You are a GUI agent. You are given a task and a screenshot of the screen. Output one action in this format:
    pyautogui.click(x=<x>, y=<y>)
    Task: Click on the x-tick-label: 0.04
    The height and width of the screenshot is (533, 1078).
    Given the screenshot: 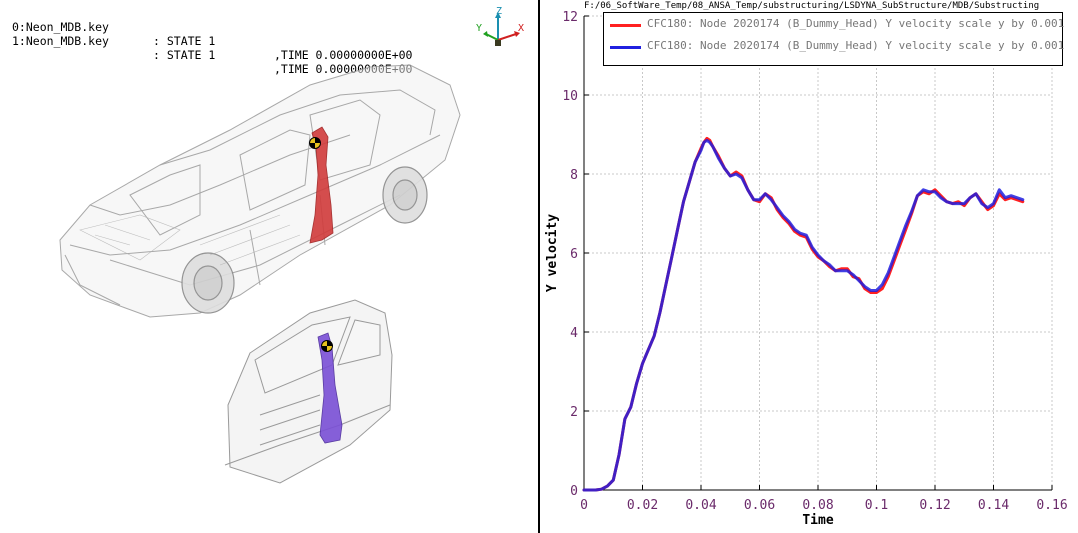 What is the action you would take?
    pyautogui.click(x=700, y=505)
    